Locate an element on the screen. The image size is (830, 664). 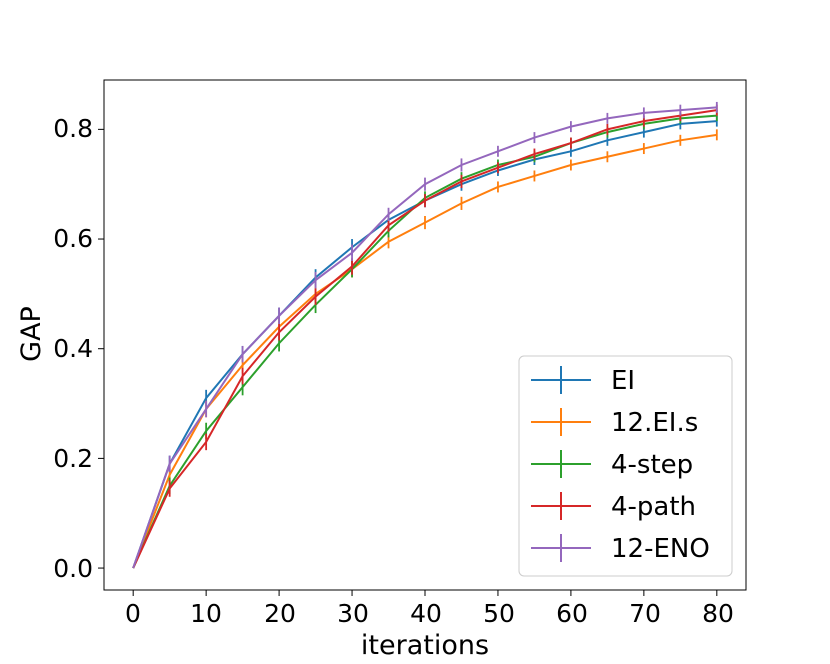
legend-frame is located at coordinates (625, 466).